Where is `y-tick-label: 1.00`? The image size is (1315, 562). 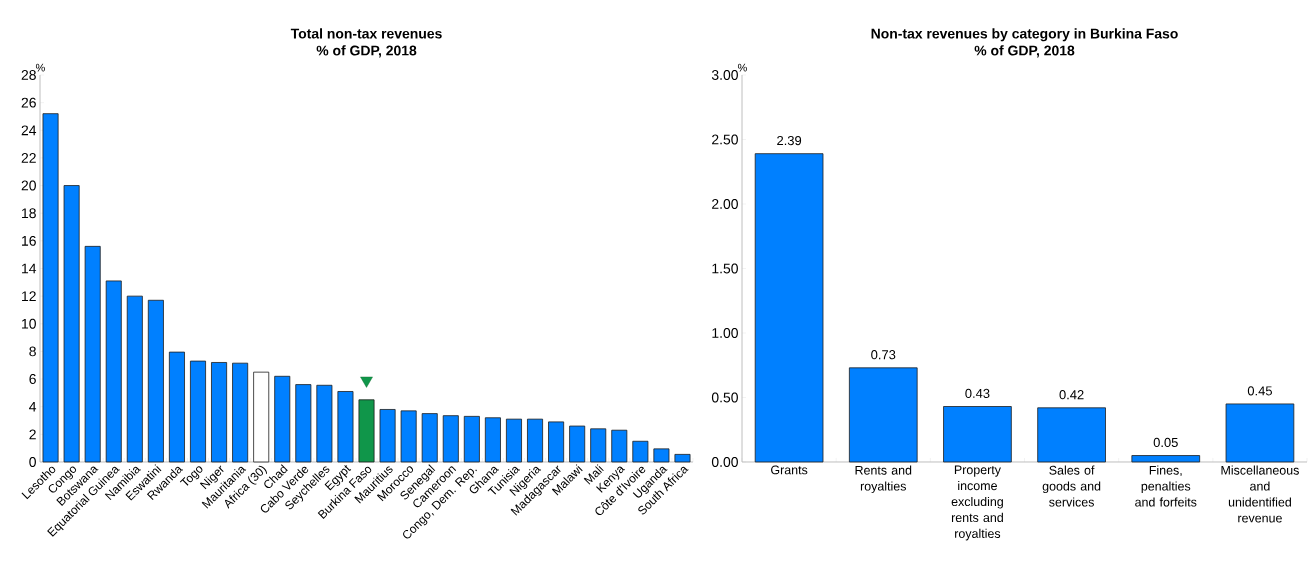 y-tick-label: 1.00 is located at coordinates (725, 333).